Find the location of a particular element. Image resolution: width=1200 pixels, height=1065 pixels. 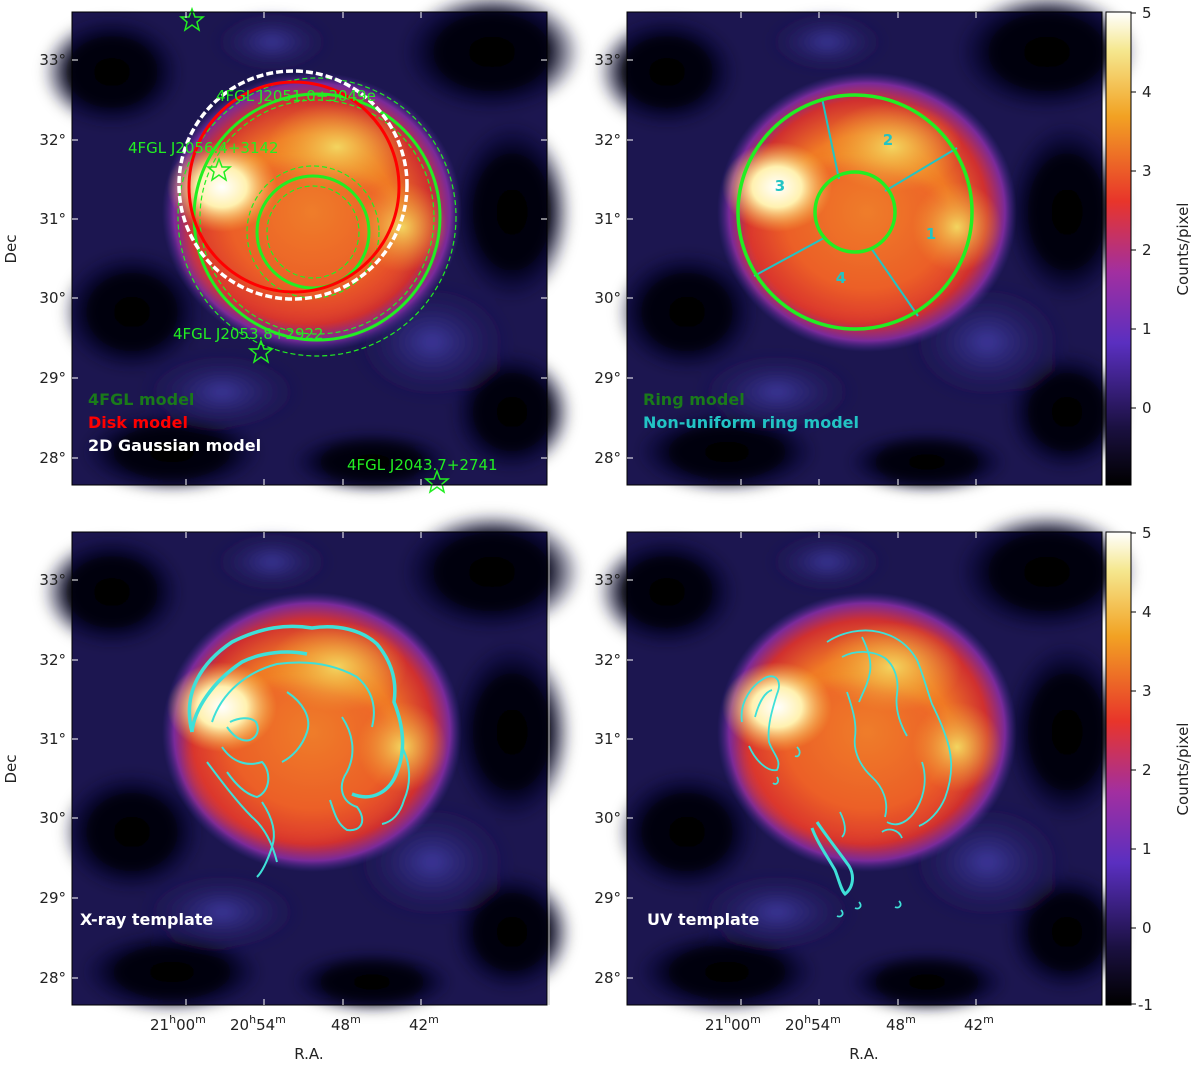

ring-model-overlay is located at coordinates (855, 212).